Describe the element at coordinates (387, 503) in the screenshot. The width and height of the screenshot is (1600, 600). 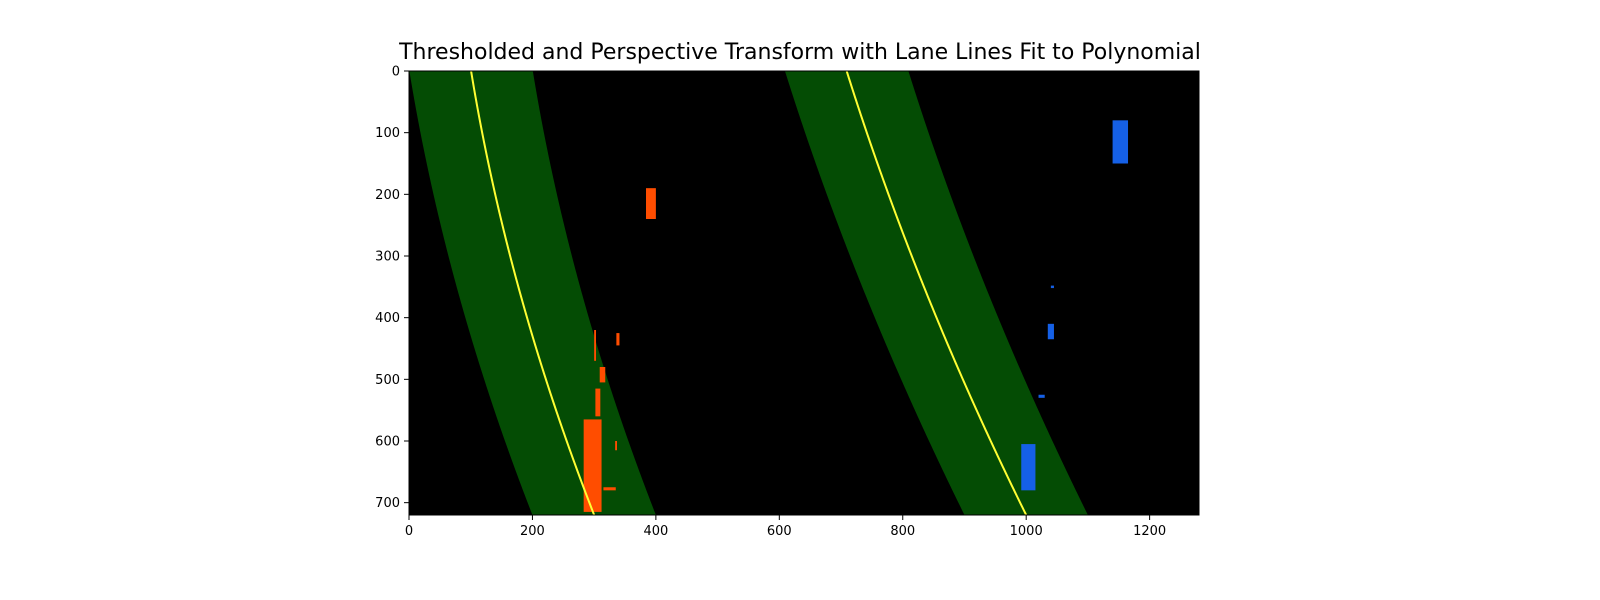
I see `y-tick-label-700: 700` at that location.